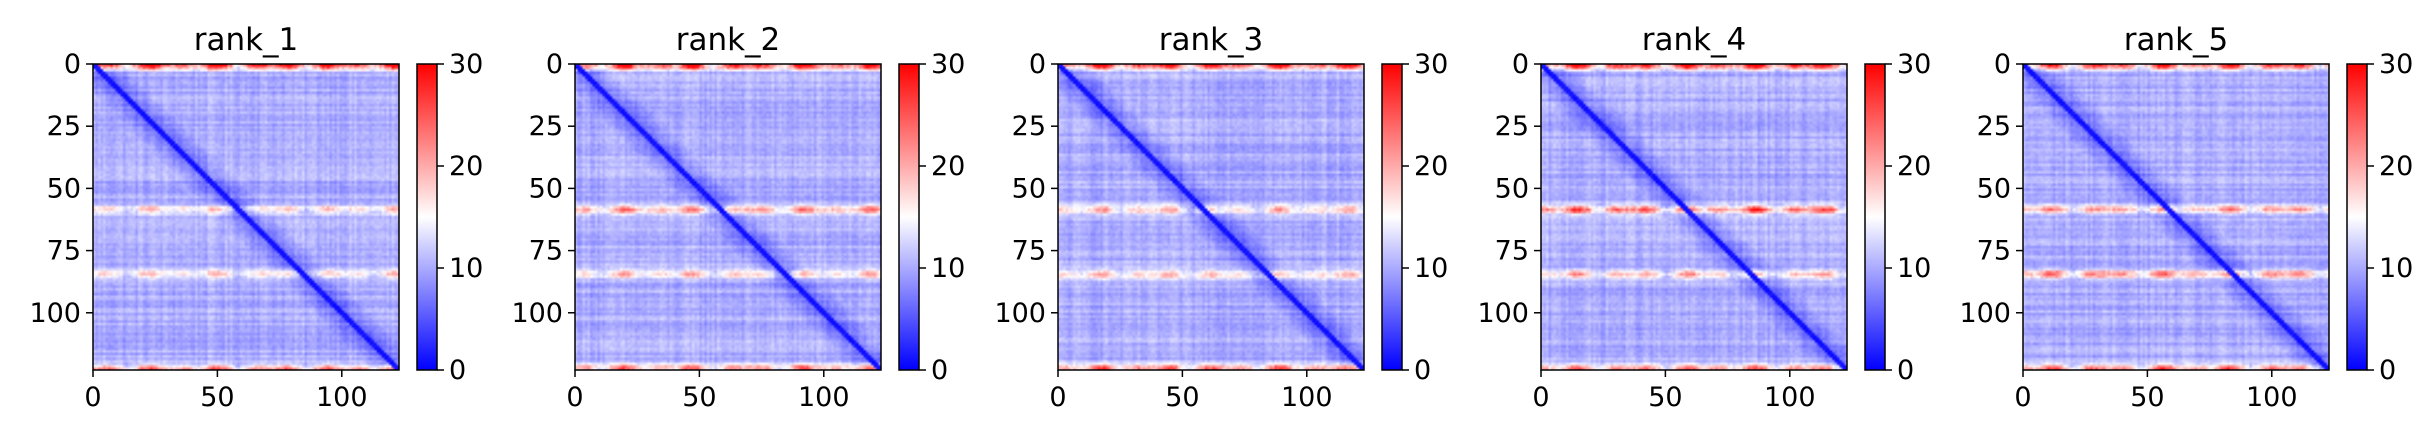 This screenshot has width=2435, height=438. Describe the element at coordinates (1211, 40) in the screenshot. I see `chart-title: rank_3` at that location.